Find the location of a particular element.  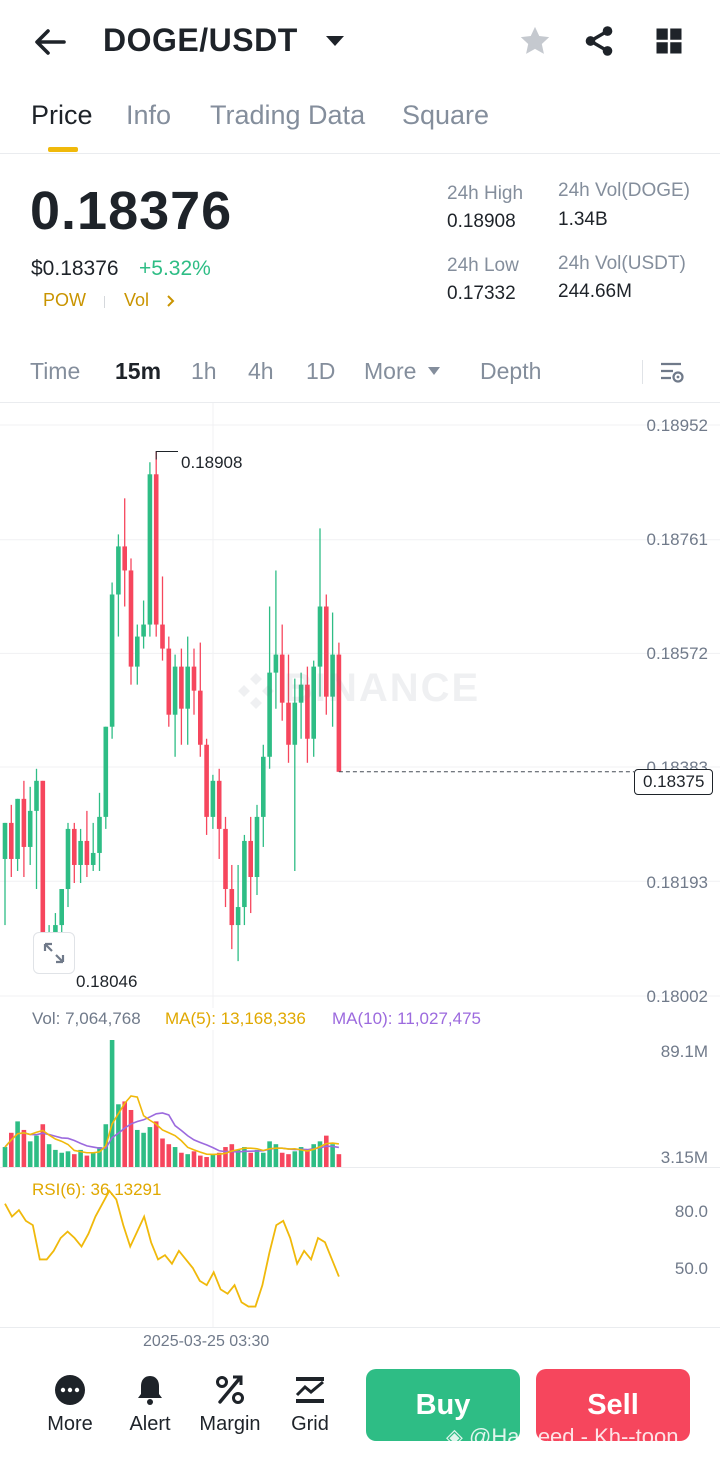

price-change: +5.32% is located at coordinates (175, 268).